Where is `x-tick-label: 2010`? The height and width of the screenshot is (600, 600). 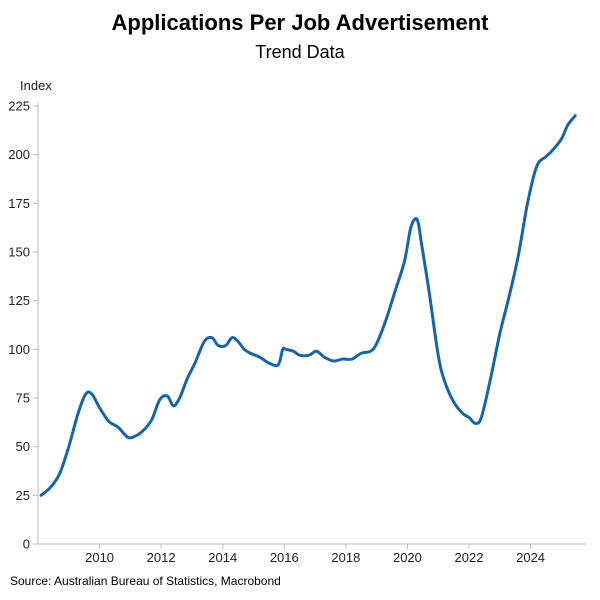
x-tick-label: 2010 is located at coordinates (99, 557).